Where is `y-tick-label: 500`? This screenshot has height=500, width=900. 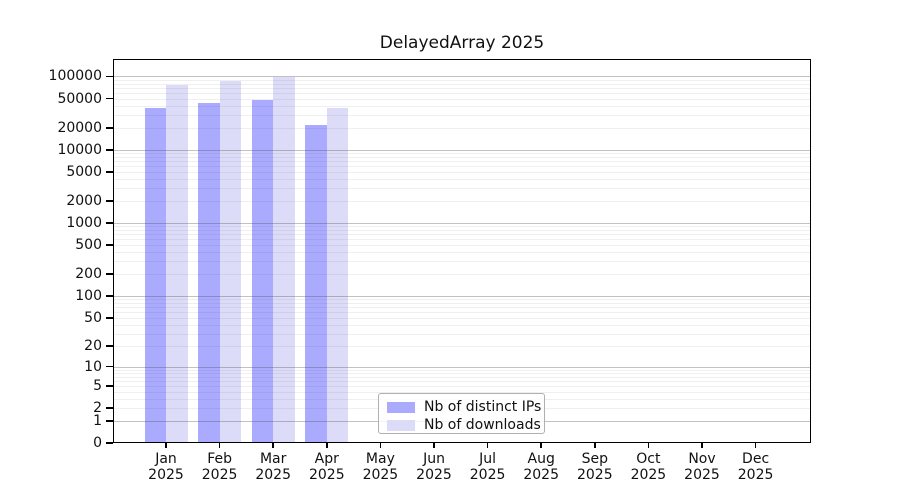 y-tick-label: 500 is located at coordinates (88, 245).